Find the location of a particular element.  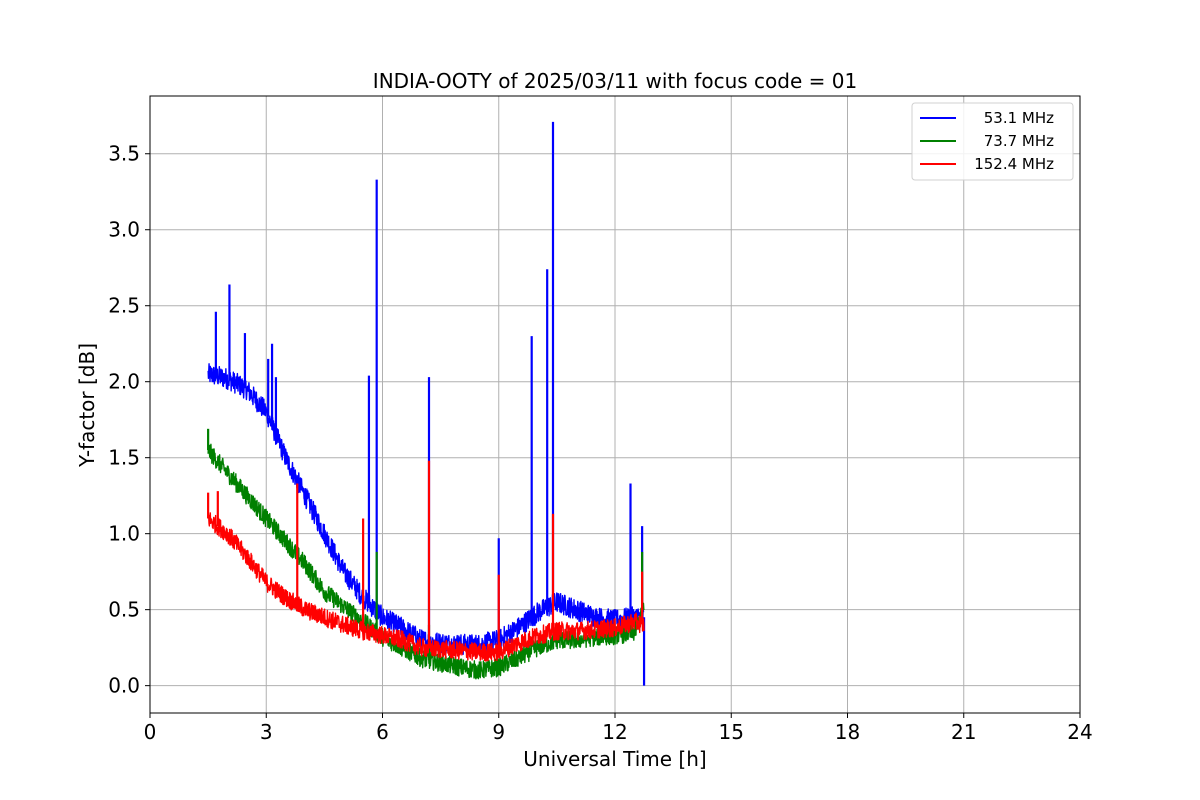

y-axis-label: Y-factor [dB] is located at coordinates (87, 405).